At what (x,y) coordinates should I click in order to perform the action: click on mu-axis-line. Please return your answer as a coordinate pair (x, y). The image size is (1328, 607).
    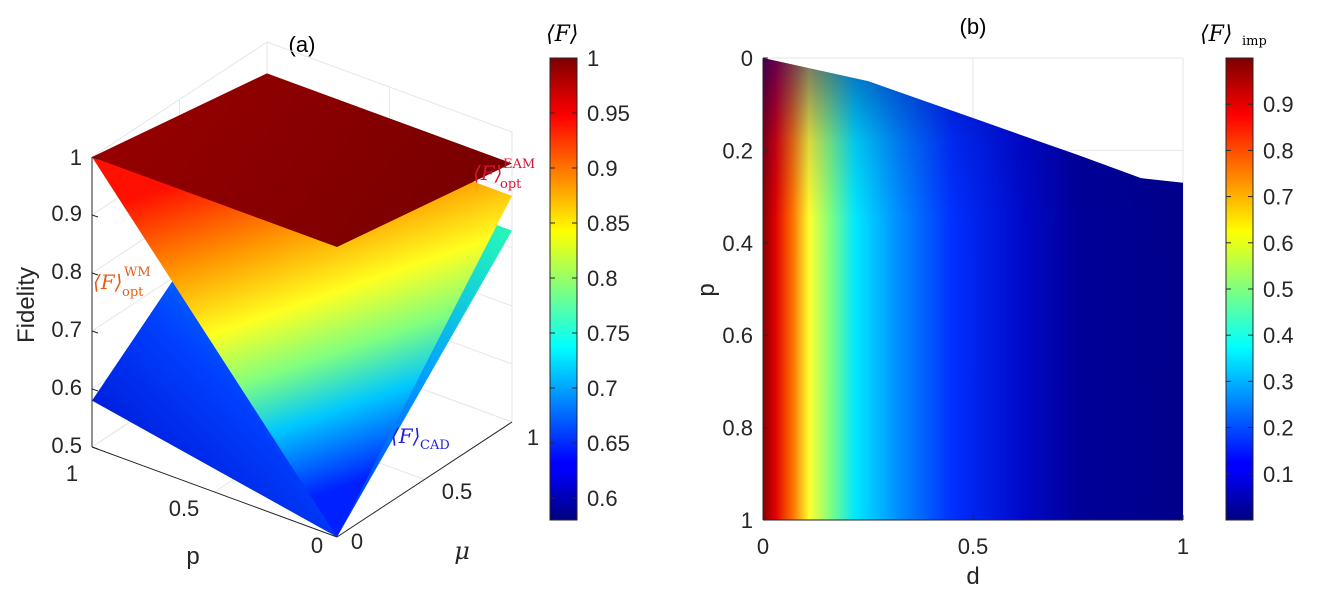
    Looking at the image, I should click on (424, 479).